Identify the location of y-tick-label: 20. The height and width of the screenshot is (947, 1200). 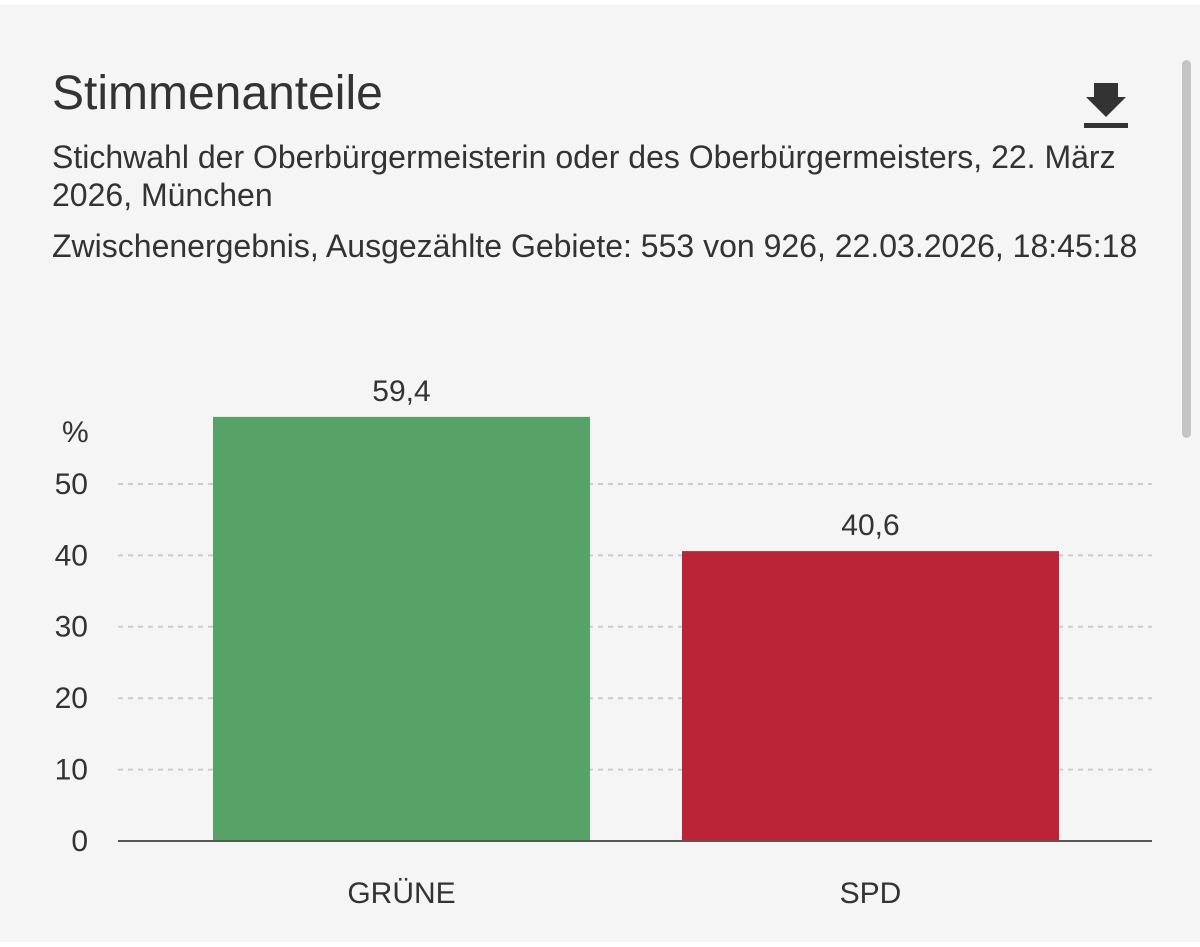
(71, 698).